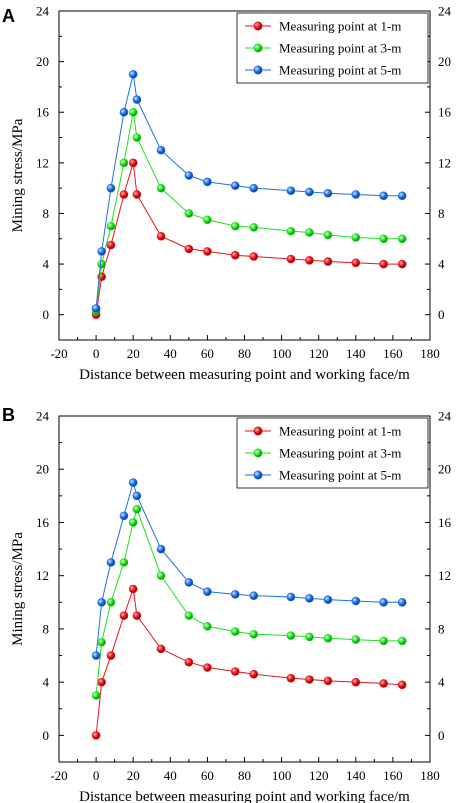  What do you see at coordinates (96, 353) in the screenshot?
I see `x-tick-label: 0` at bounding box center [96, 353].